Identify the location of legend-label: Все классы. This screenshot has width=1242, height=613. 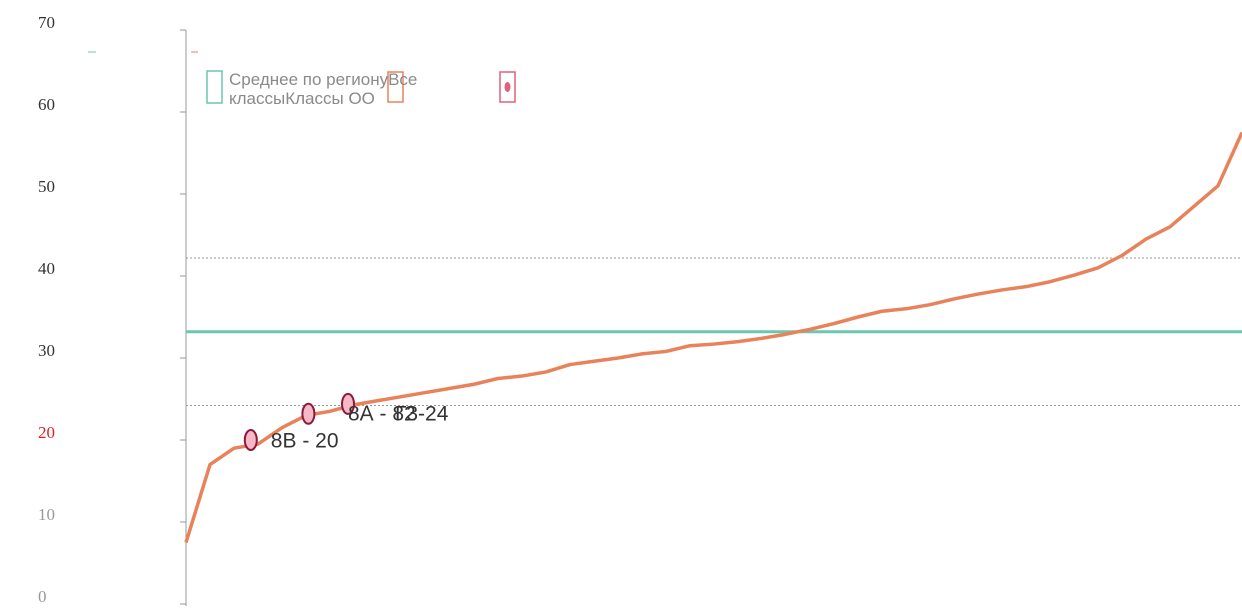
(323, 89).